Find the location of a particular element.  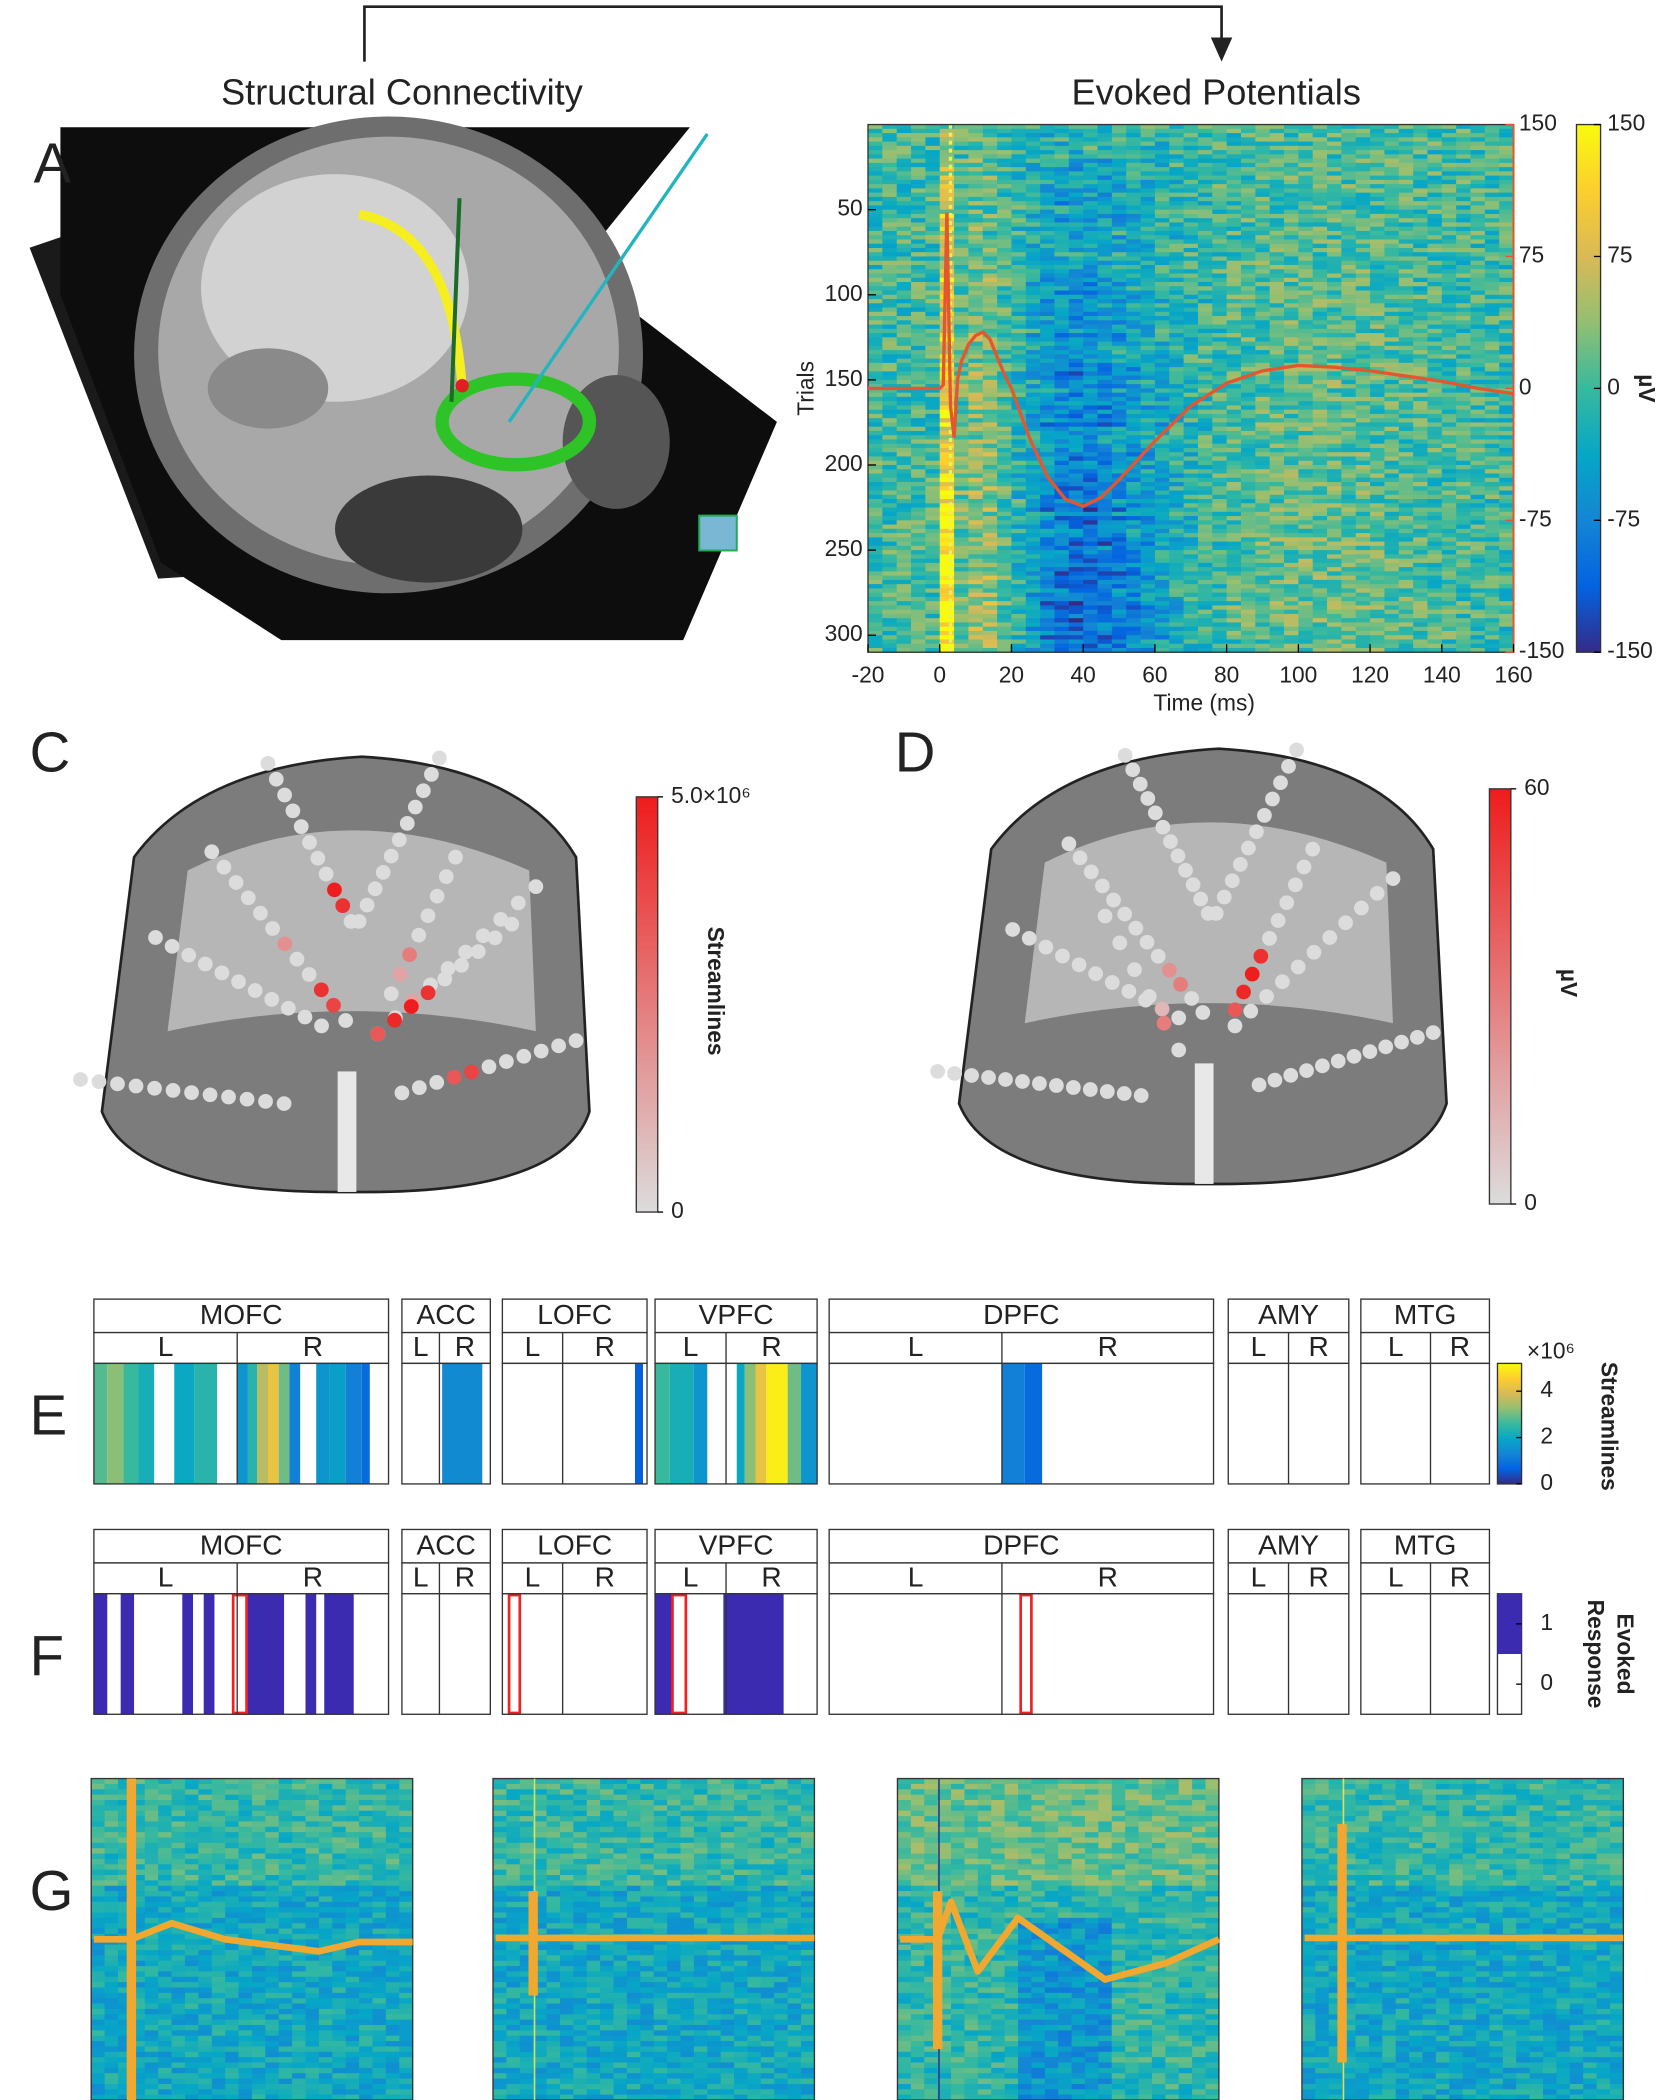

panel-letter: E is located at coordinates (49, 1415).